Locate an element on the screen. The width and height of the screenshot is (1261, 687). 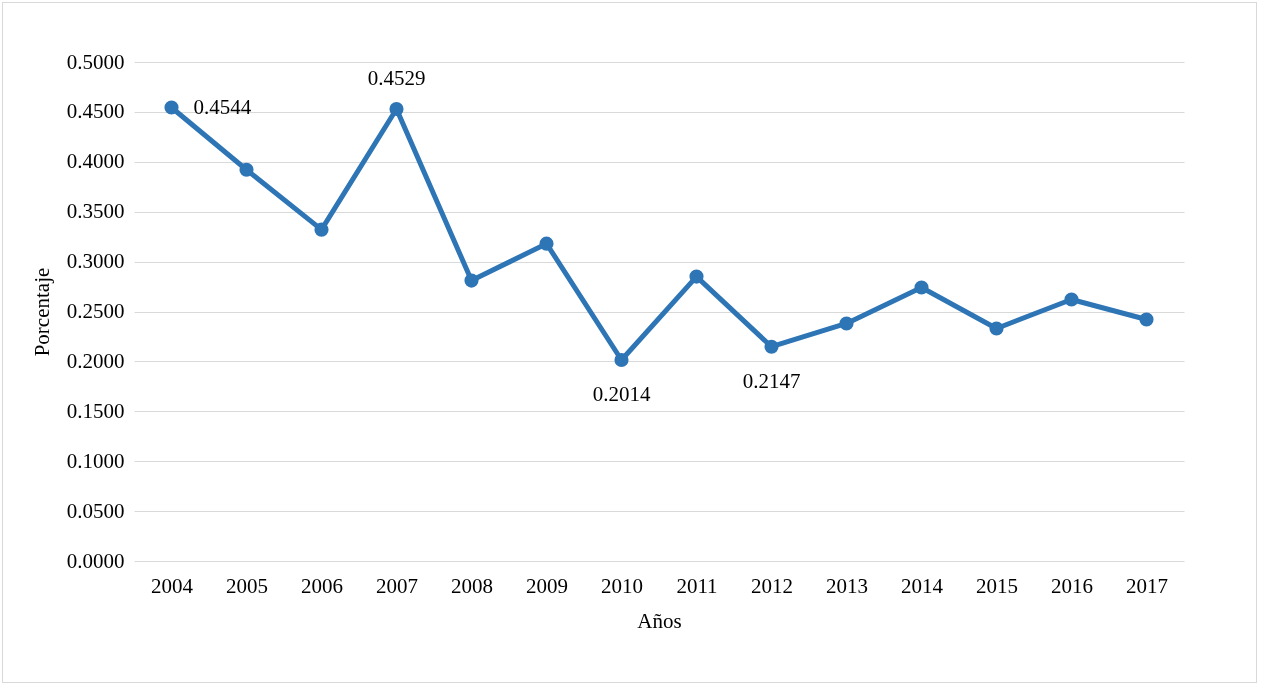
x-tick-label: 2014 is located at coordinates (922, 585).